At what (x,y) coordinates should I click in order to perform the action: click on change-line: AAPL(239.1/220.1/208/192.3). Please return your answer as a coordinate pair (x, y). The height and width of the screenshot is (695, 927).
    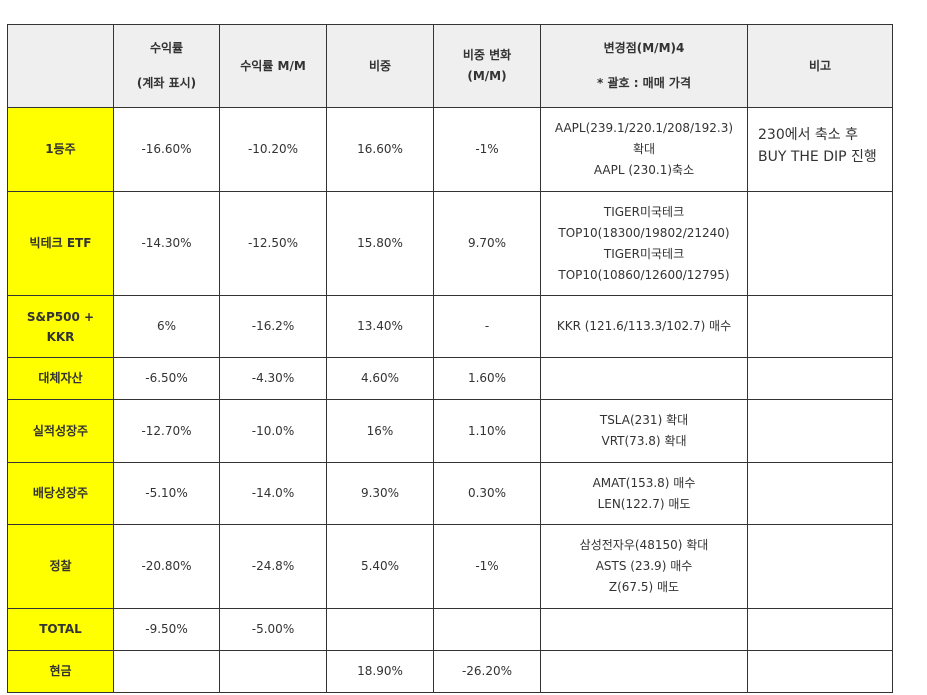
    Looking at the image, I should click on (644, 128).